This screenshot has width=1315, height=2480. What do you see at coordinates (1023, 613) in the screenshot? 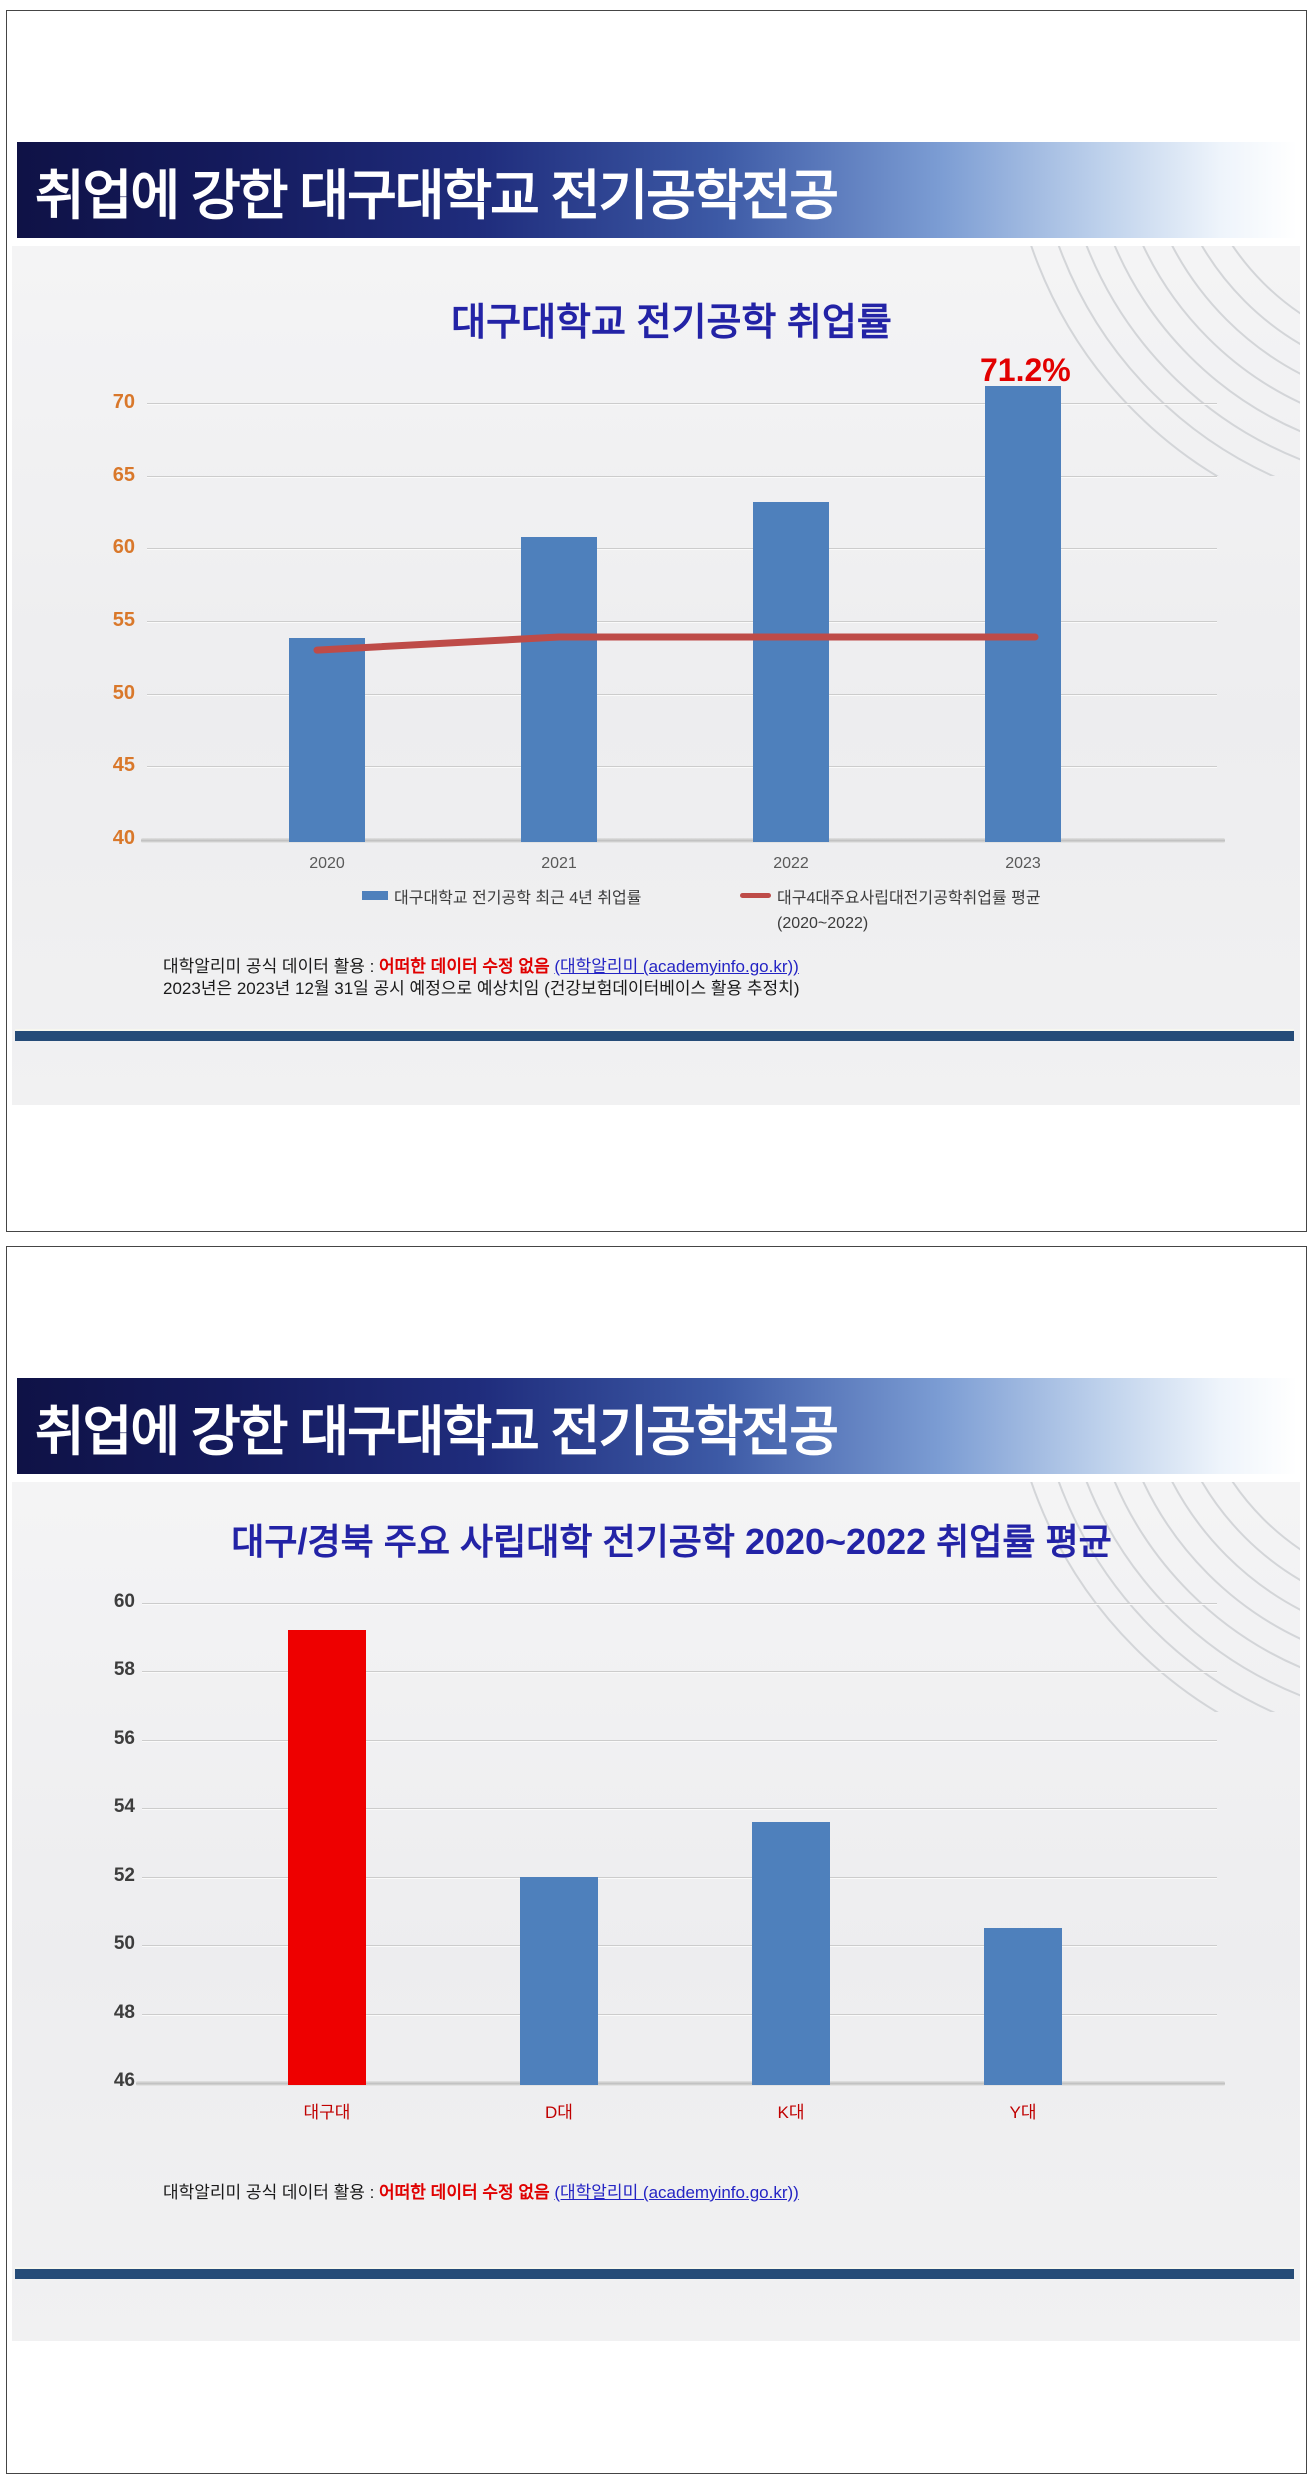
I see `bar-2023` at bounding box center [1023, 613].